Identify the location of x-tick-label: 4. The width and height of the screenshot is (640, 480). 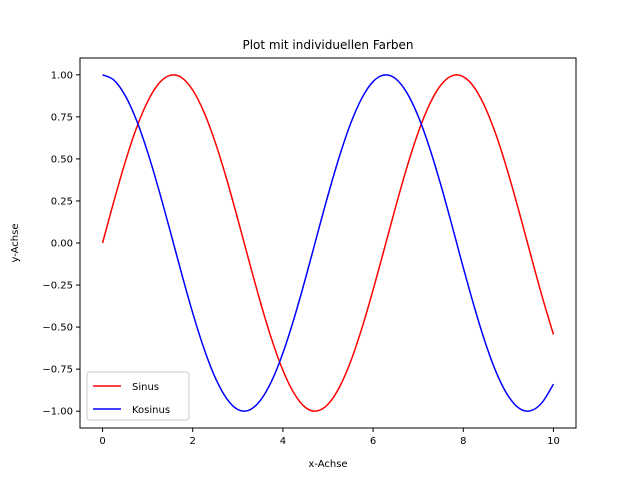
(283, 441).